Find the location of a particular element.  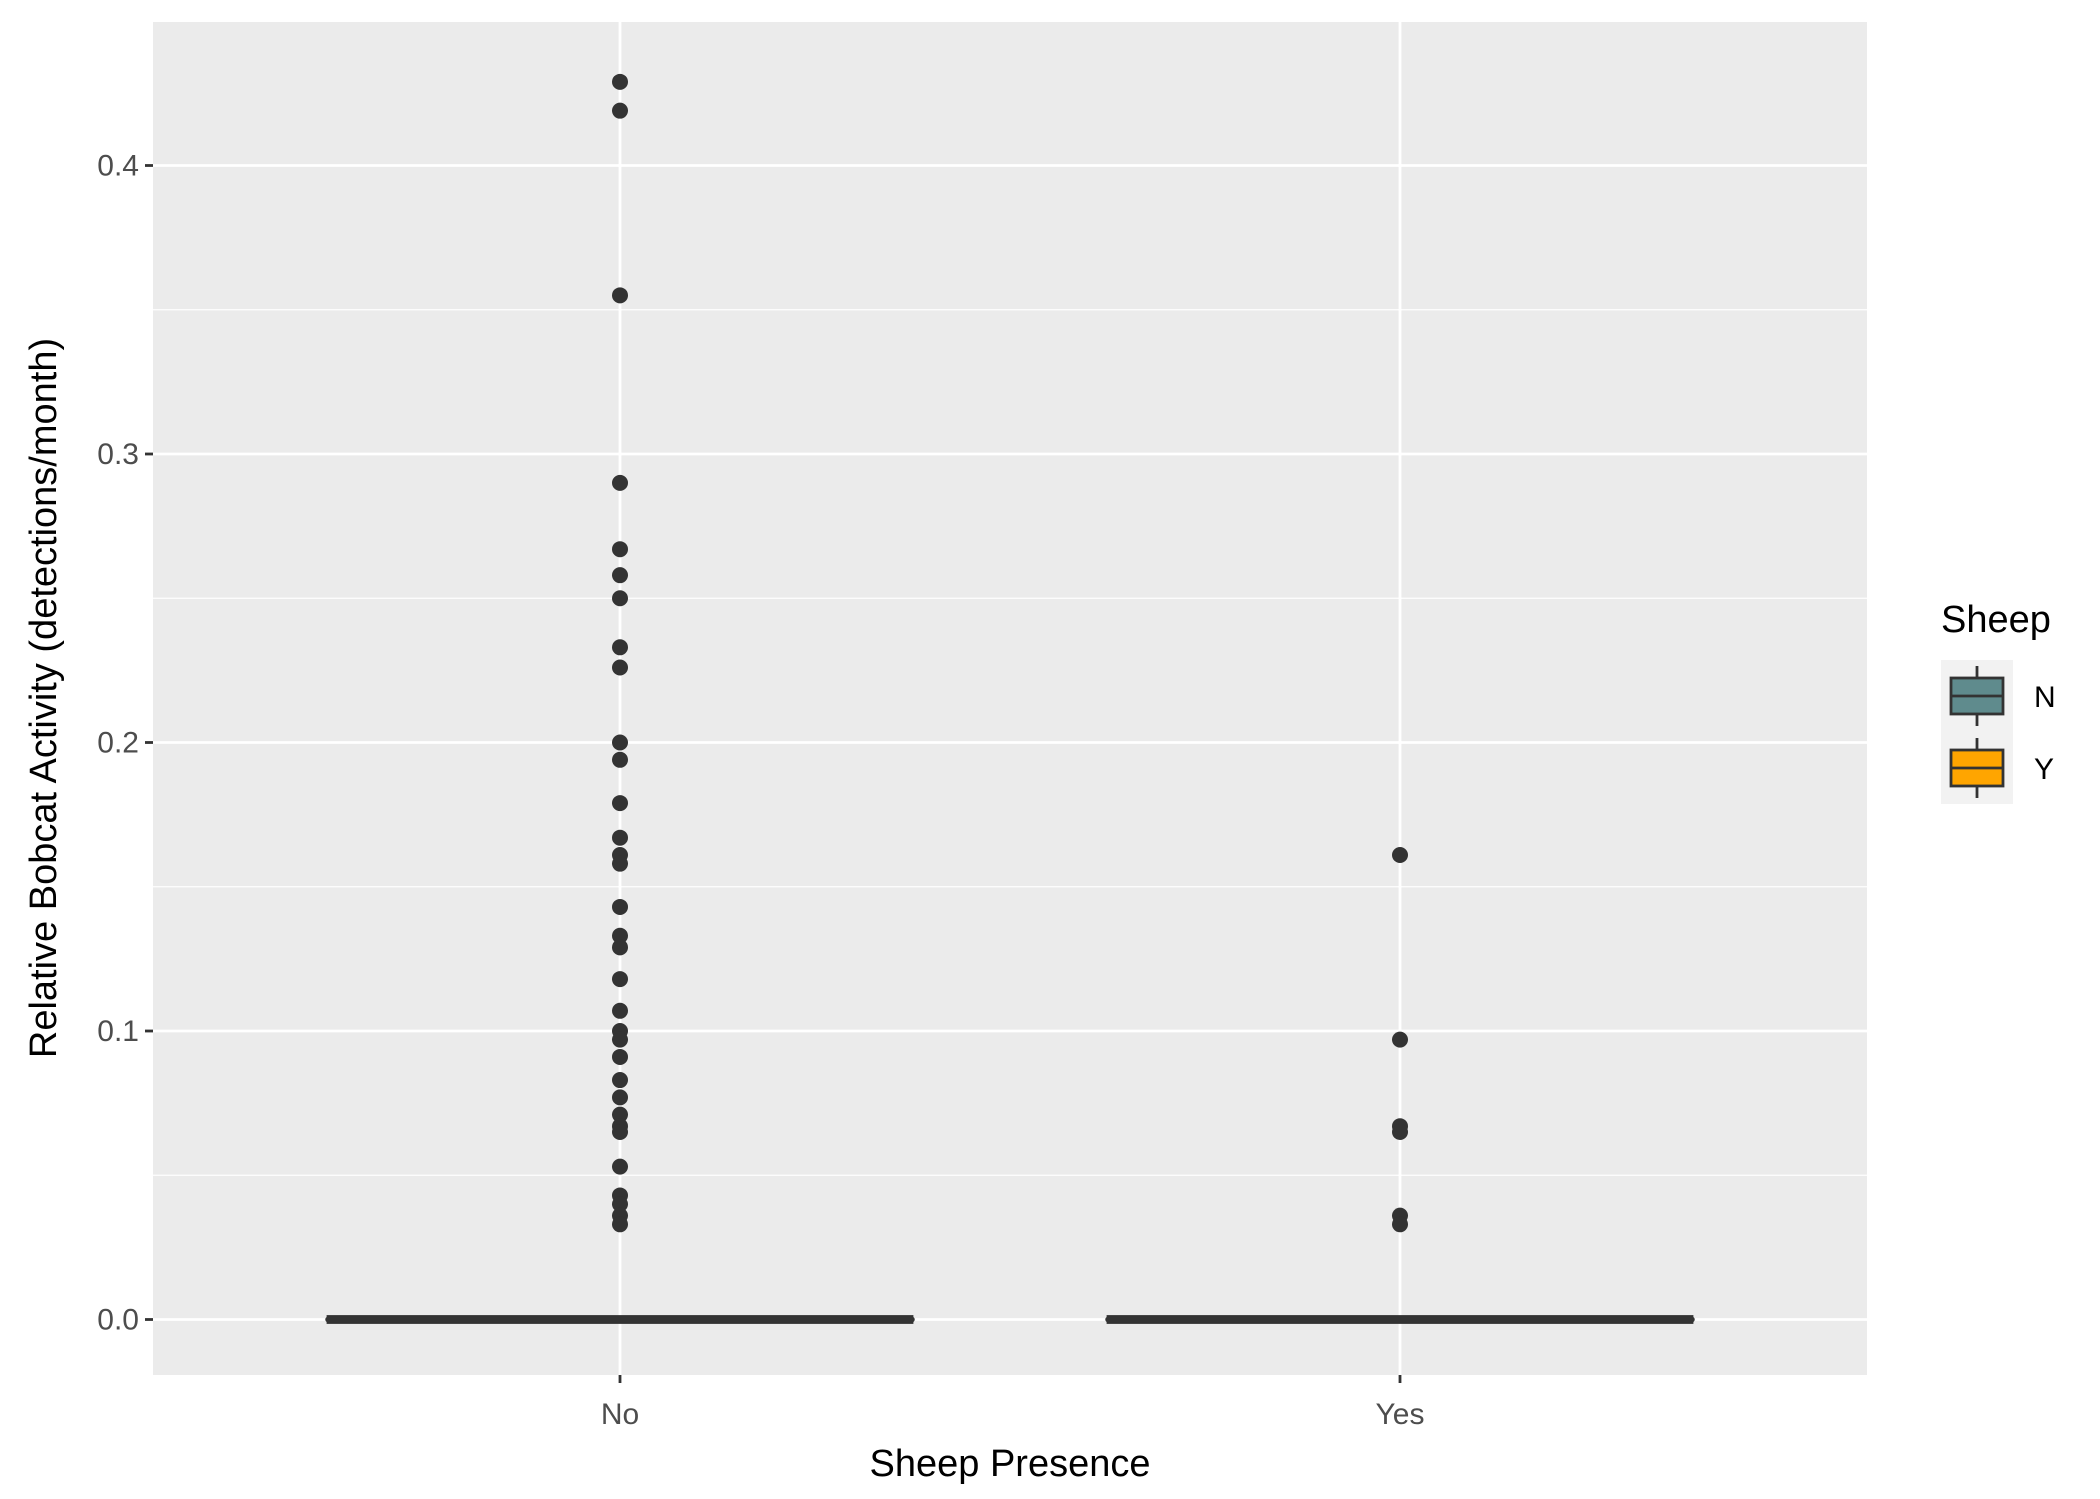

x-tick-label: Yes is located at coordinates (1400, 1414).